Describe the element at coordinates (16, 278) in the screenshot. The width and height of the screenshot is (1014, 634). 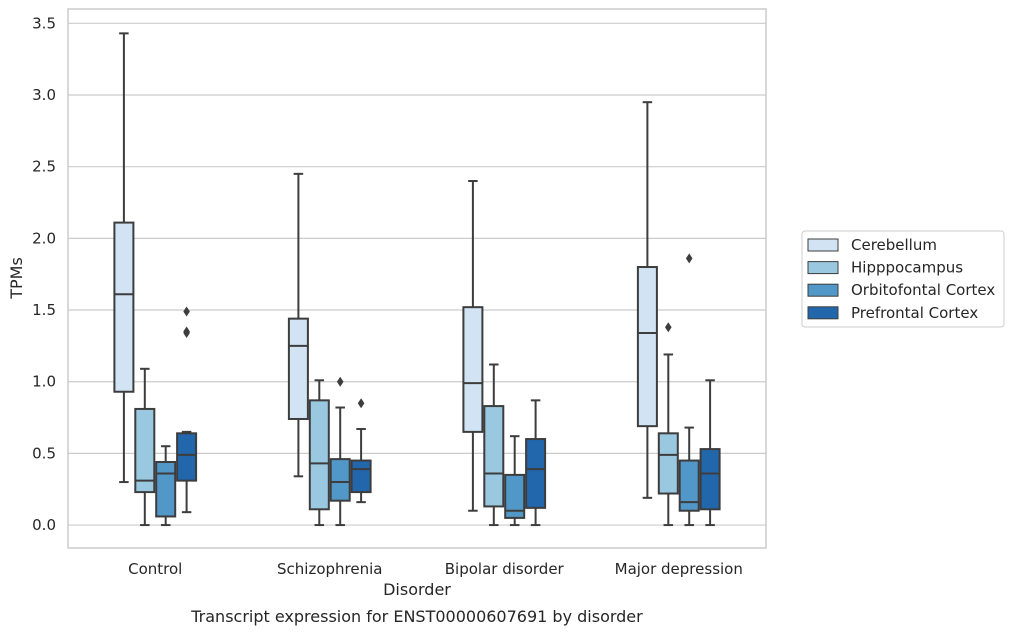
I see `y-axis-label: TPMs` at that location.